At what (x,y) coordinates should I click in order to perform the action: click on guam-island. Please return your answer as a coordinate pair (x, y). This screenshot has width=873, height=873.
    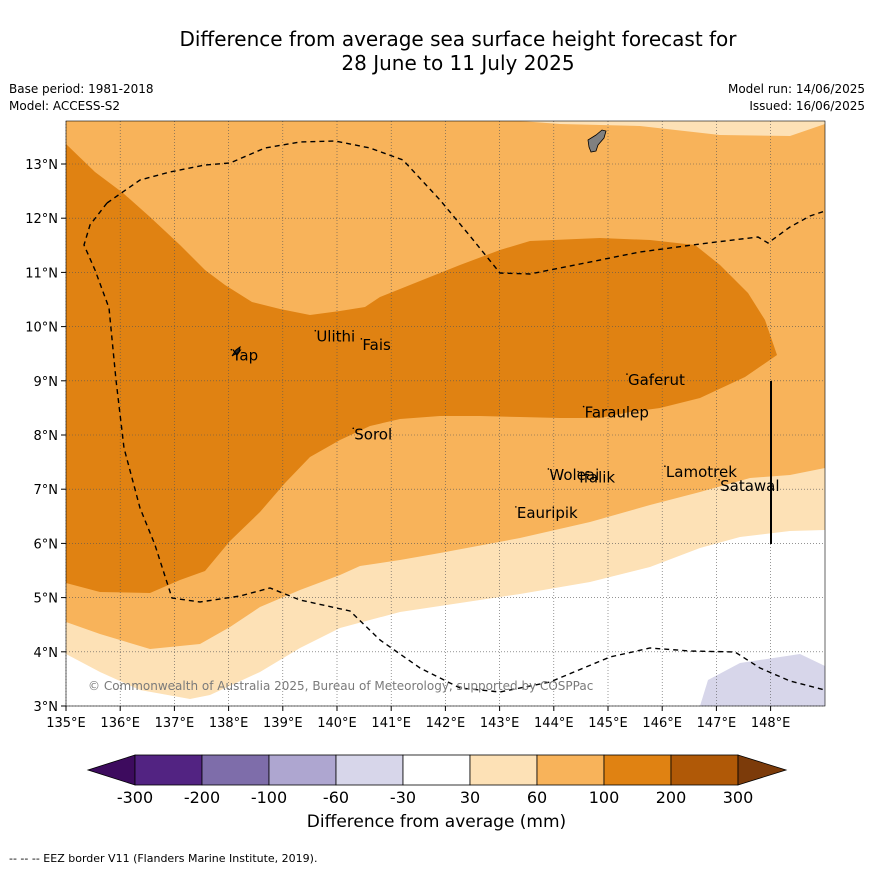
    Looking at the image, I should click on (597, 141).